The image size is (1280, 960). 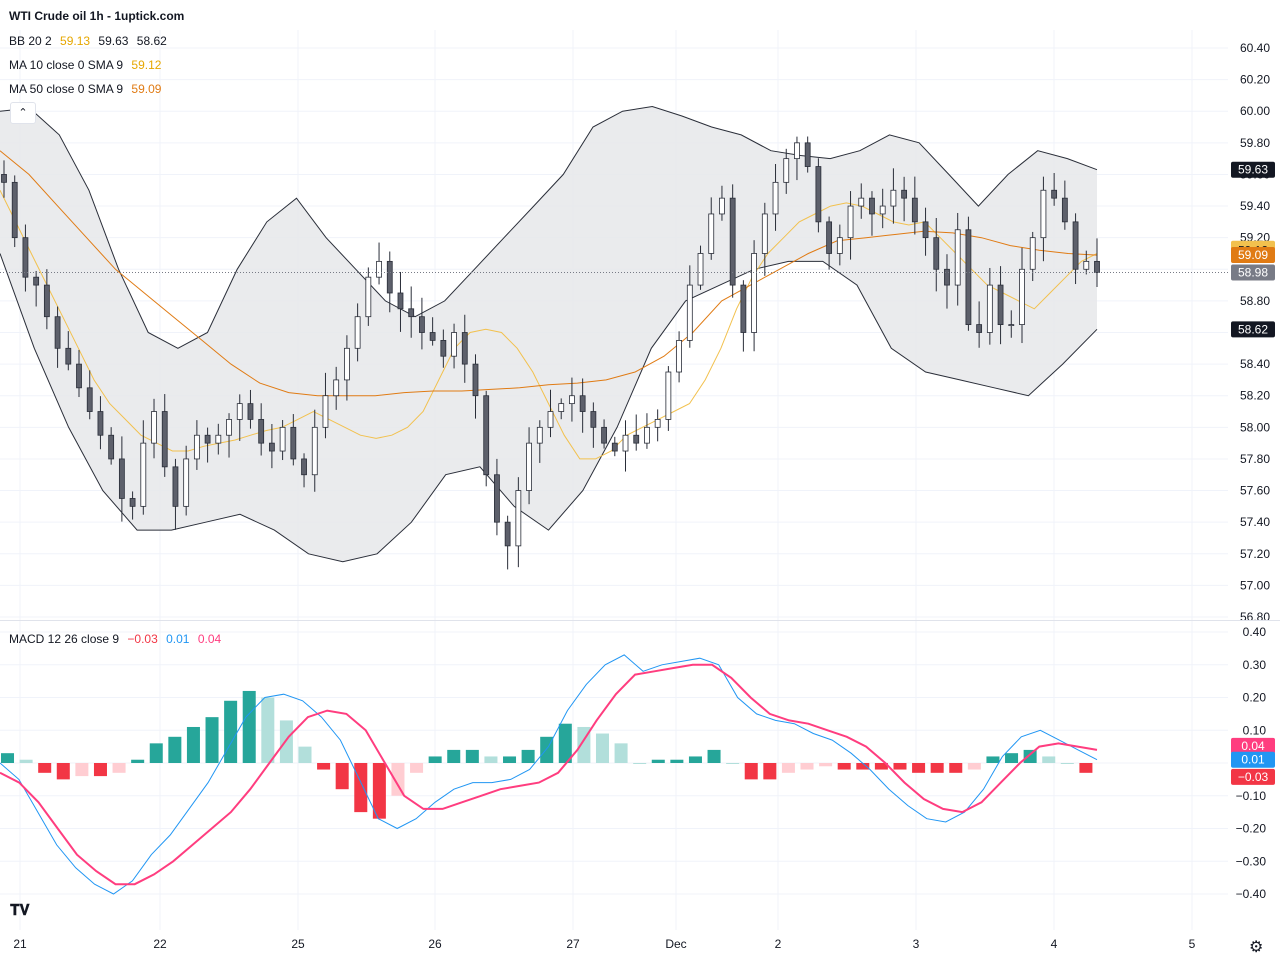 What do you see at coordinates (23, 113) in the screenshot?
I see `chevron-up-icon: ⌃` at bounding box center [23, 113].